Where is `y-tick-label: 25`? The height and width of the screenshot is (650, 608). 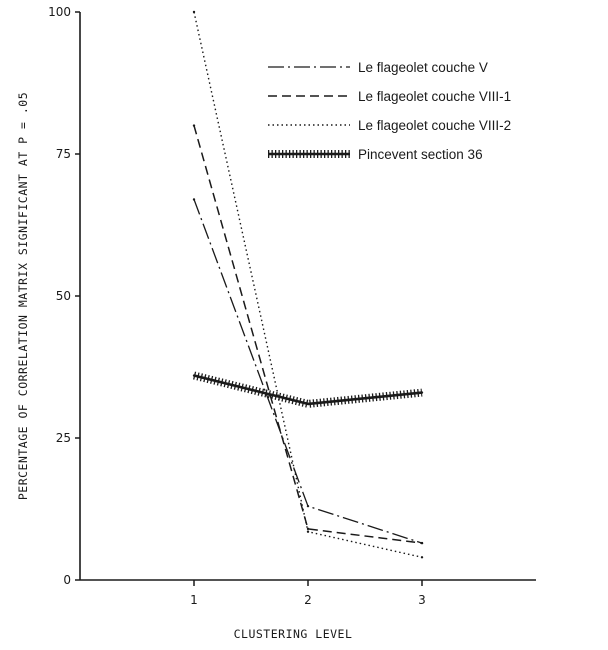 y-tick-label: 25 is located at coordinates (63, 438).